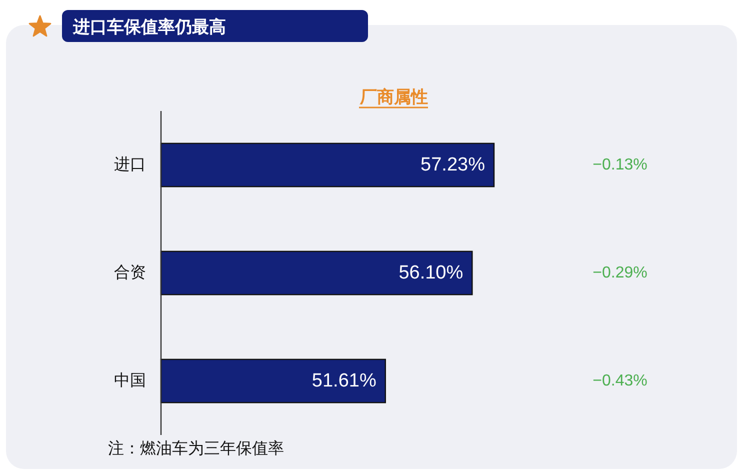 The height and width of the screenshot is (474, 744). I want to click on value-label: 56.10%, so click(431, 273).